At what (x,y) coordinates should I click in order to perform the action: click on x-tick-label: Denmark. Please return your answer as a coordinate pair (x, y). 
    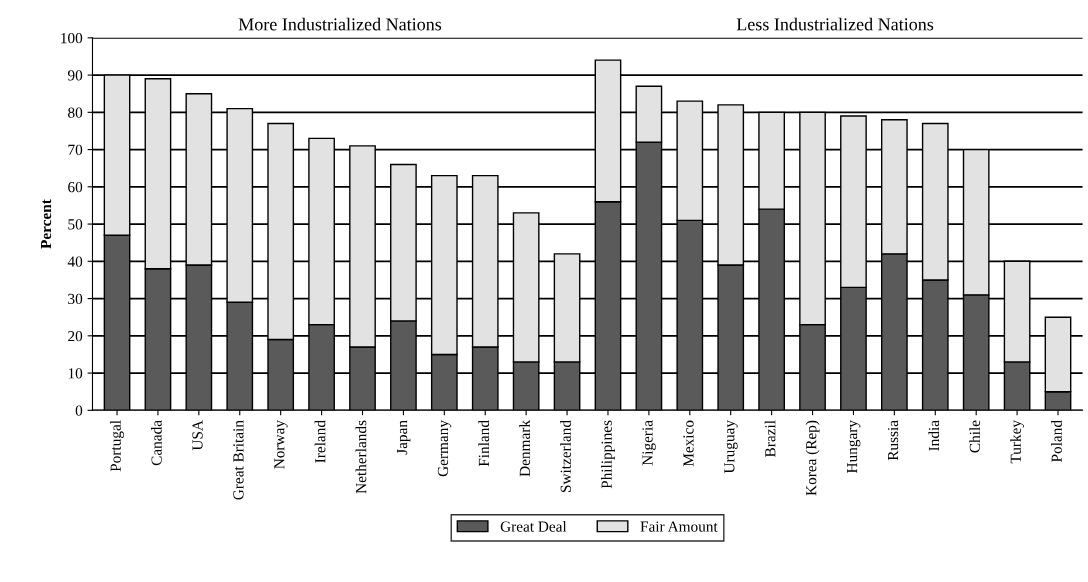
    Looking at the image, I should click on (524, 448).